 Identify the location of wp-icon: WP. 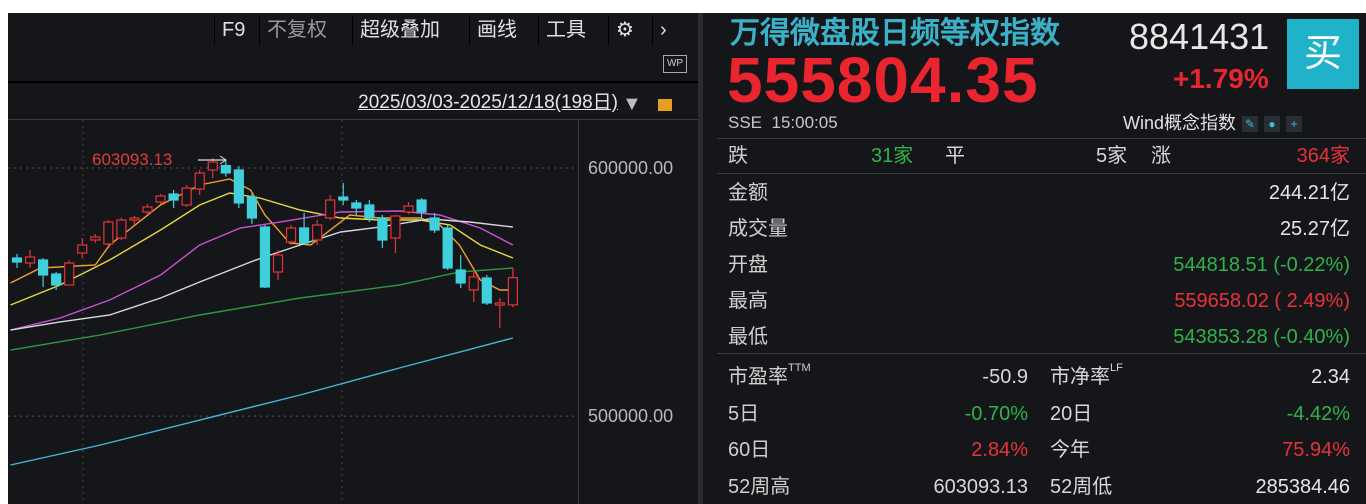
(675, 64).